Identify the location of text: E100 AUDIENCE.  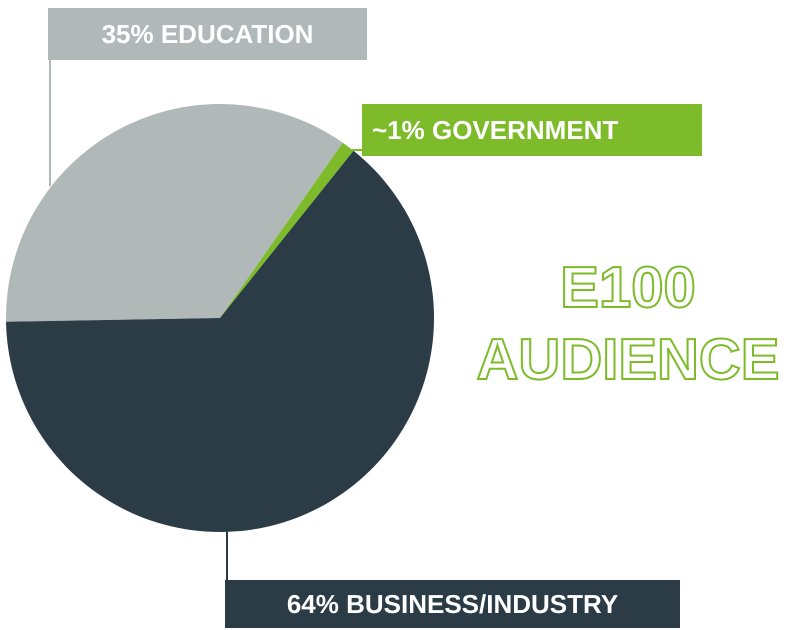
(628, 323).